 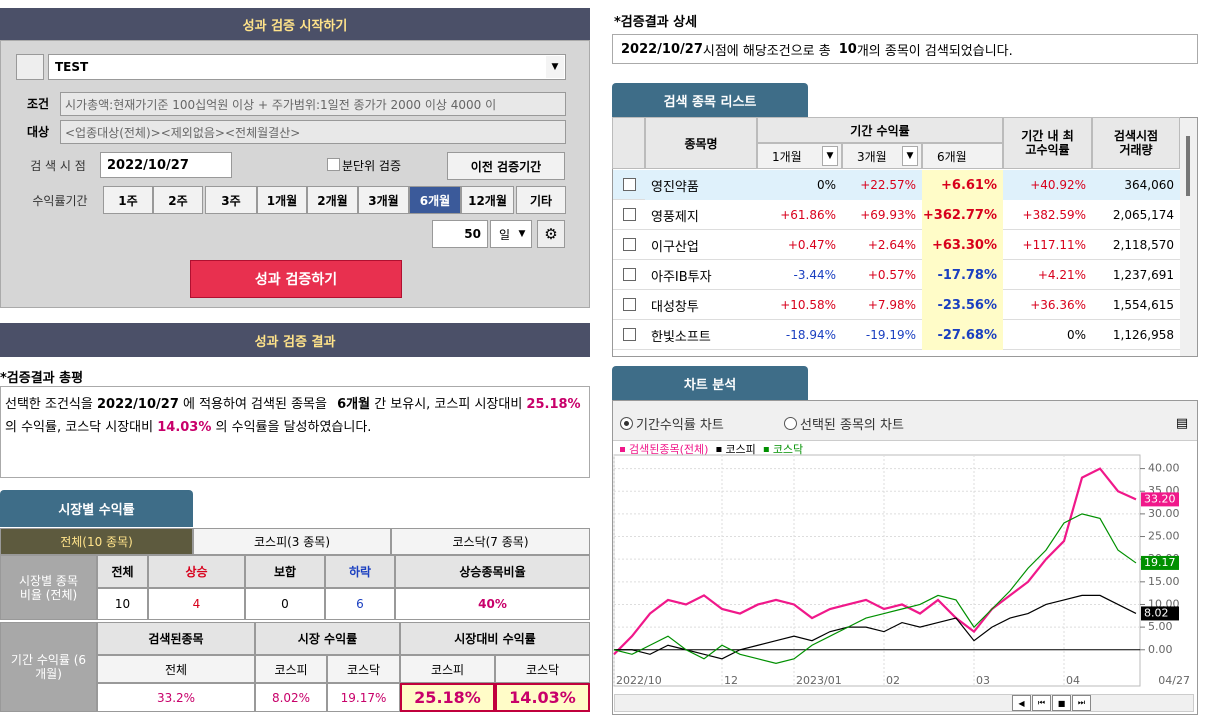 What do you see at coordinates (551, 234) in the screenshot?
I see `settings-button: ⚙` at bounding box center [551, 234].